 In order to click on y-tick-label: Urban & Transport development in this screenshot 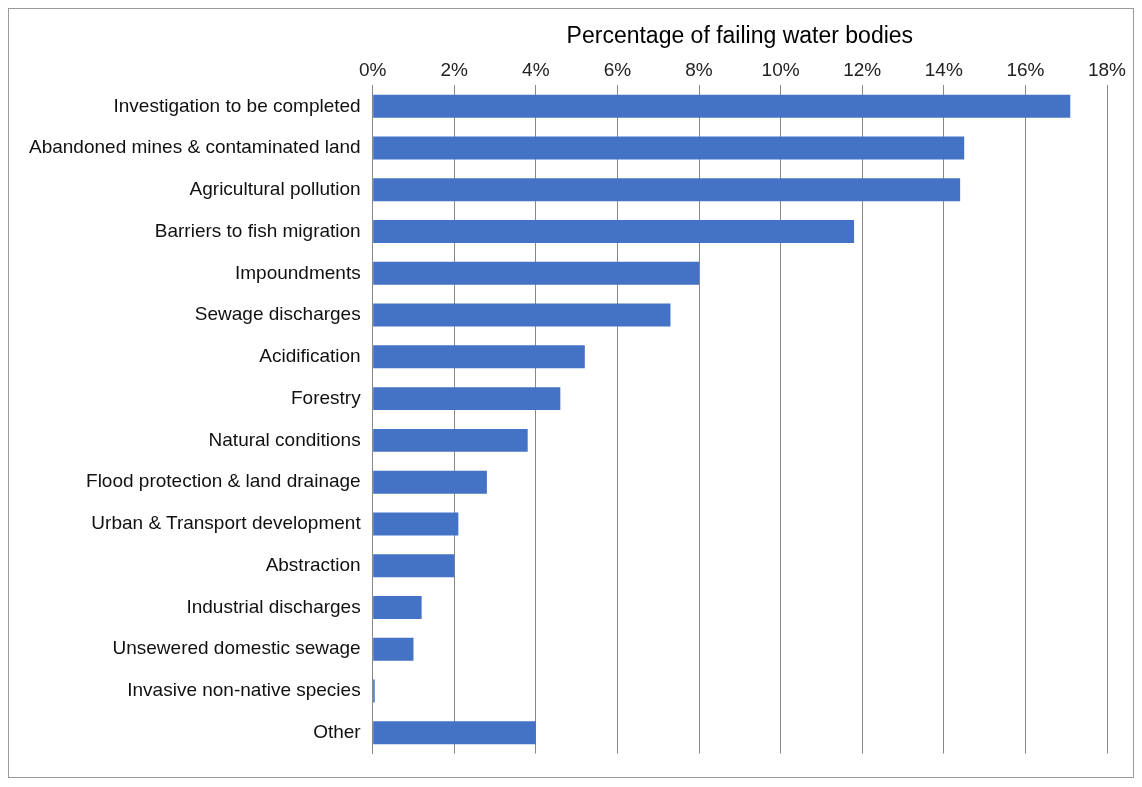, I will do `click(226, 523)`.